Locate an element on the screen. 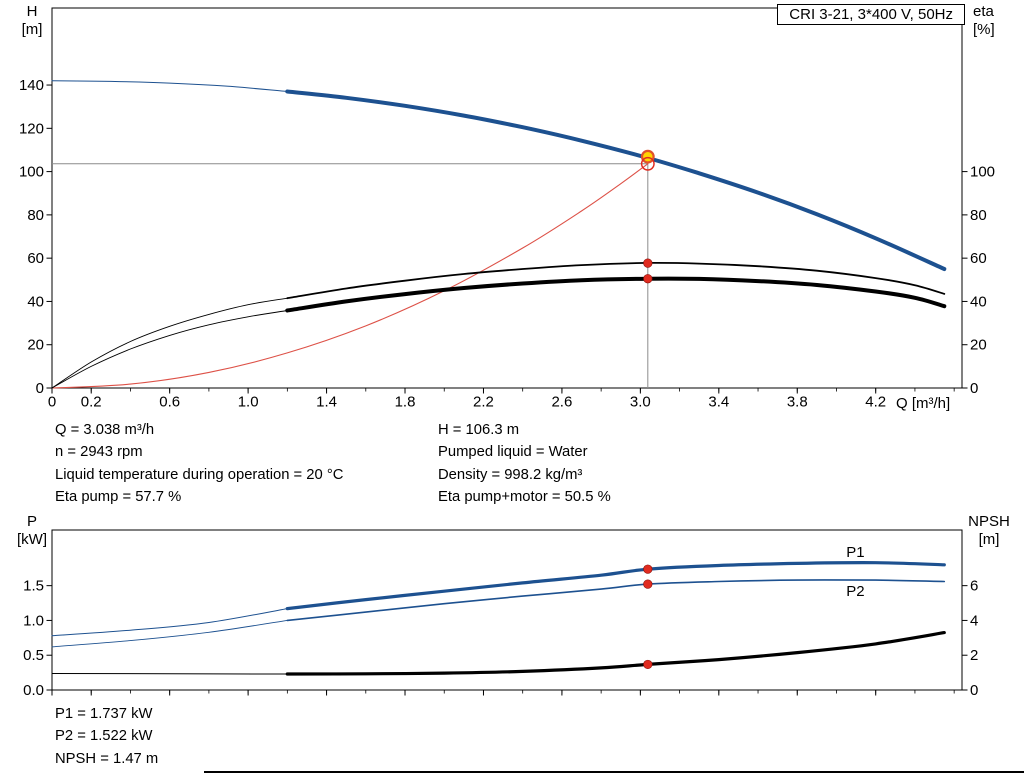  p-axis-unit-label: P [kW] is located at coordinates (32, 531).